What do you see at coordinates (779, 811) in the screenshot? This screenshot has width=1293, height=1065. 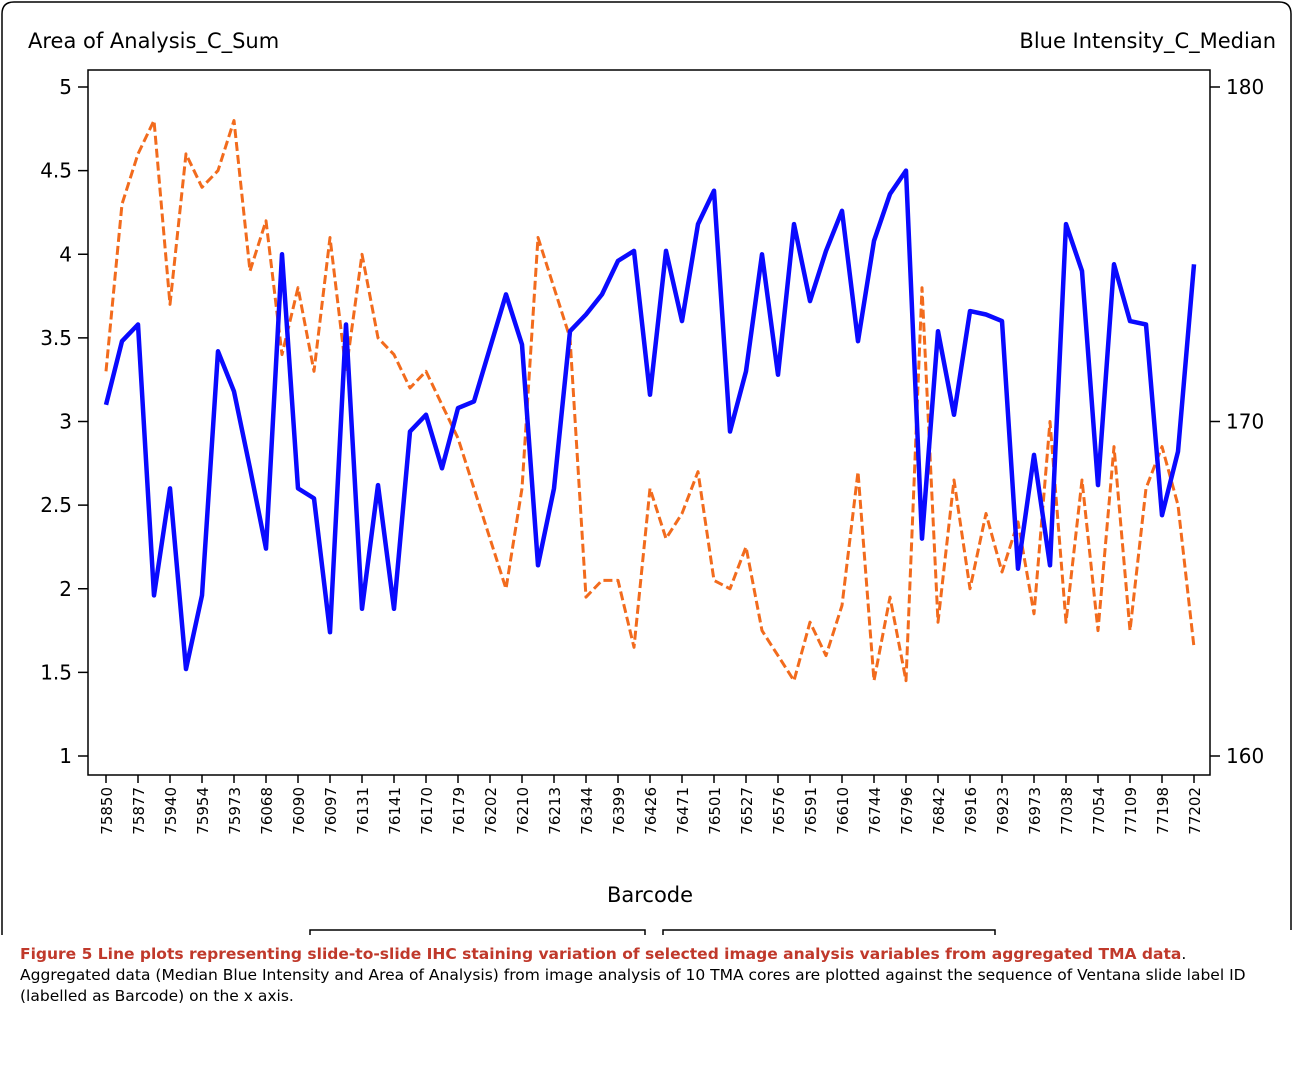 I see `x-tick-label: 76576` at bounding box center [779, 811].